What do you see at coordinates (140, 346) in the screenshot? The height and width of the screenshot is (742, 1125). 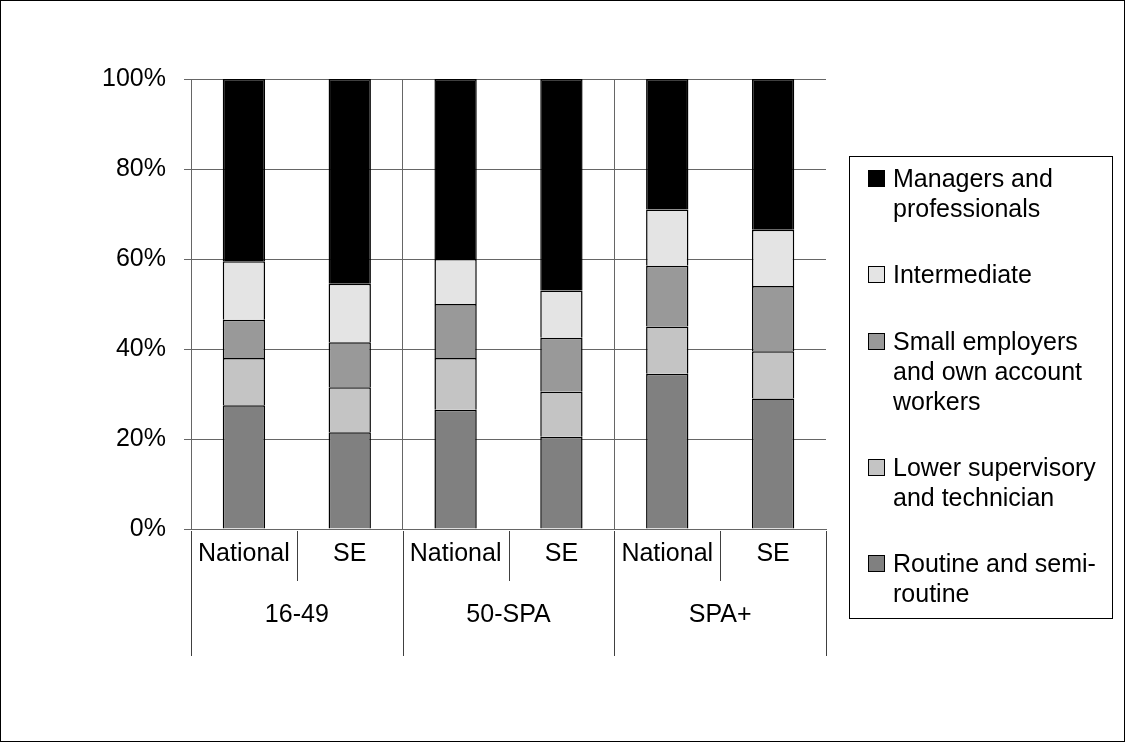 I see `y-tick-label: 40%` at bounding box center [140, 346].